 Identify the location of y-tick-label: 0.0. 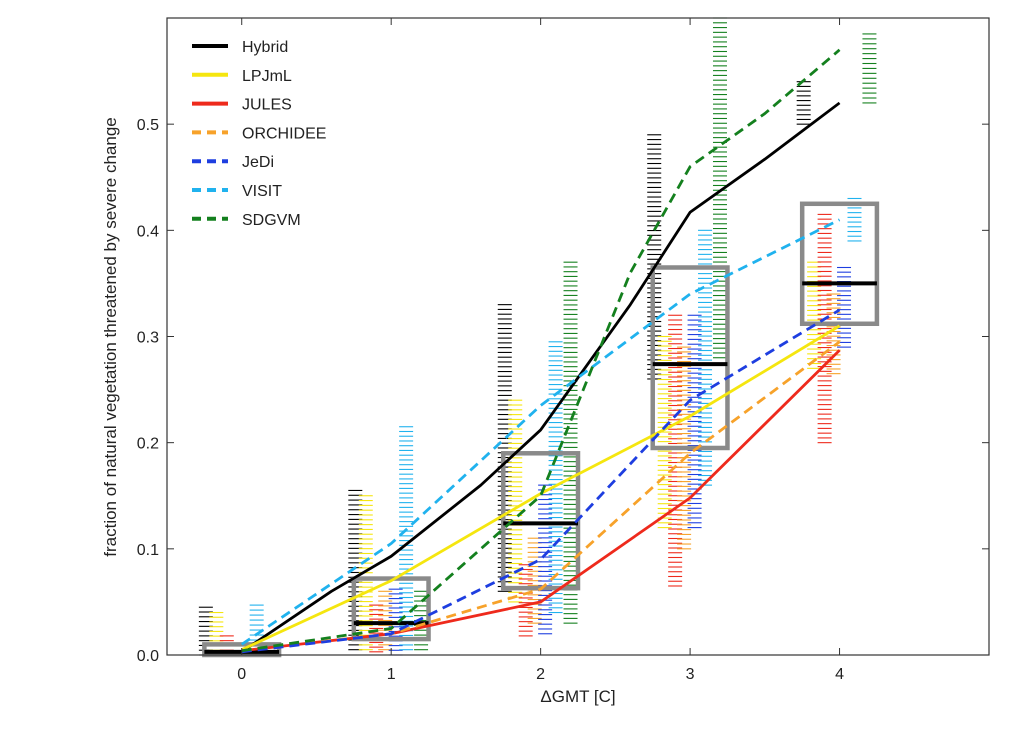
(148, 656).